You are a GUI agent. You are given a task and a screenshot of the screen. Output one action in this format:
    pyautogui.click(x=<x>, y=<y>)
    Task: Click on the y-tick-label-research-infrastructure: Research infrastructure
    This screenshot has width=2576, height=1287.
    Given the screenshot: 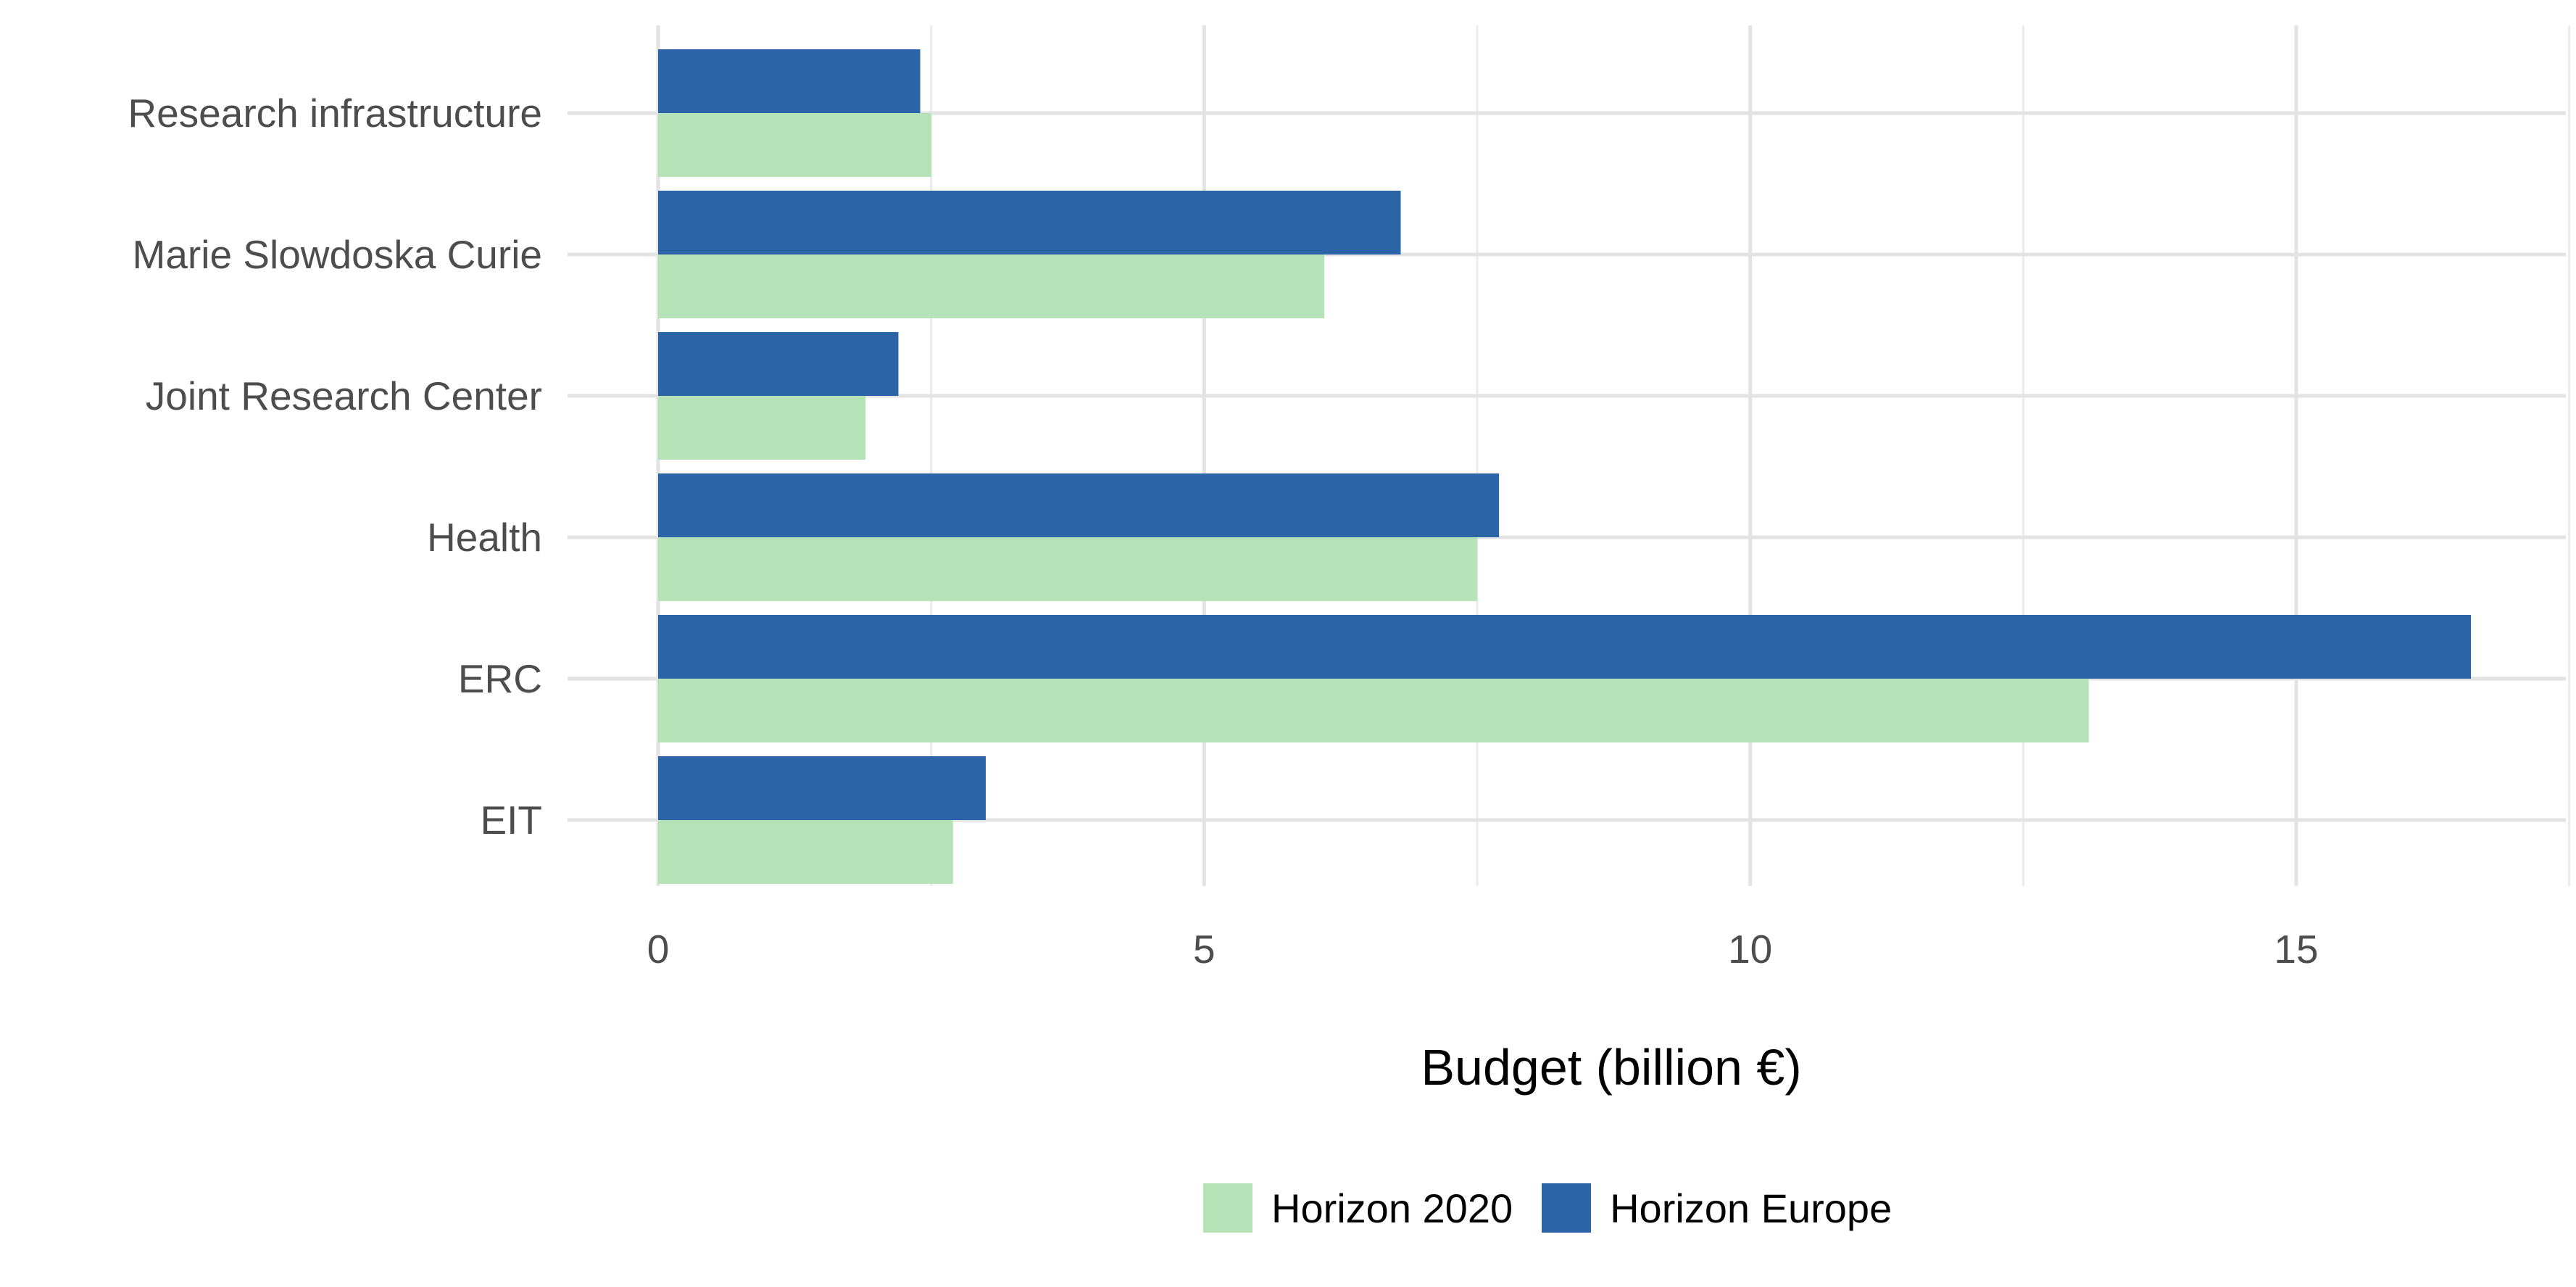 What is the action you would take?
    pyautogui.click(x=335, y=113)
    